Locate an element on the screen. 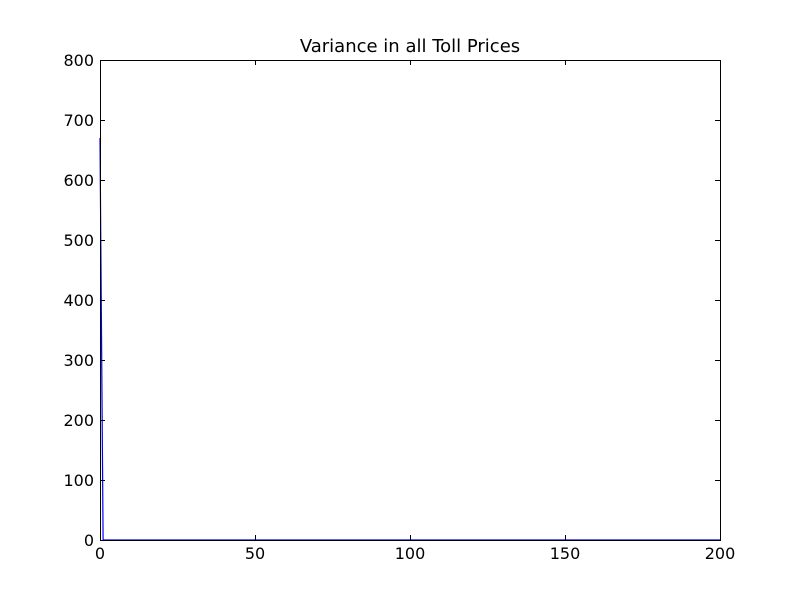 Image resolution: width=800 pixels, height=600 pixels. chart-title: Variance in all Toll Prices is located at coordinates (410, 46).